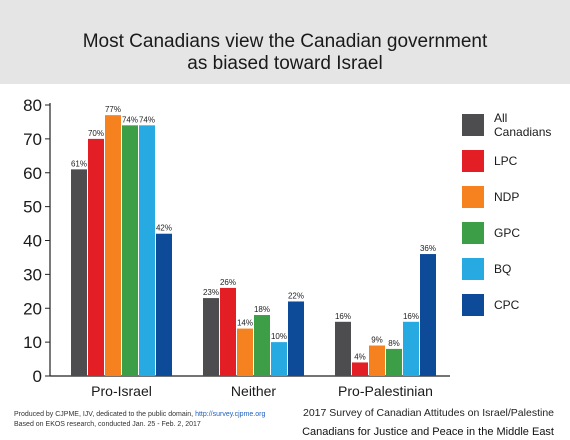  I want to click on x-category-label: Pro-Israel, so click(121, 391).